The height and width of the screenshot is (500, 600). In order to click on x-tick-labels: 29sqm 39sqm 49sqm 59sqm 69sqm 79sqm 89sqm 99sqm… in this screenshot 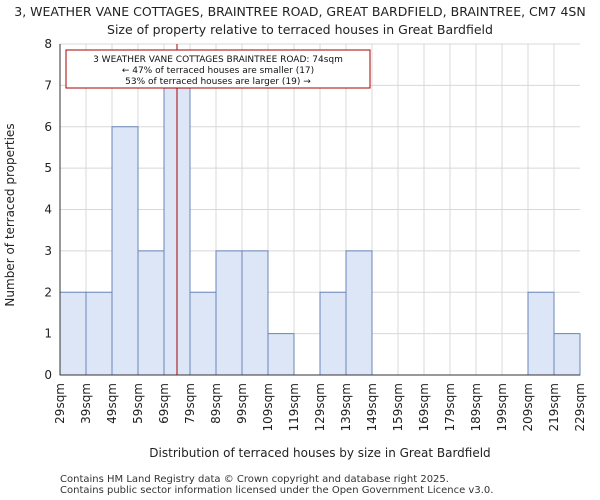, I will do `click(320, 407)`.